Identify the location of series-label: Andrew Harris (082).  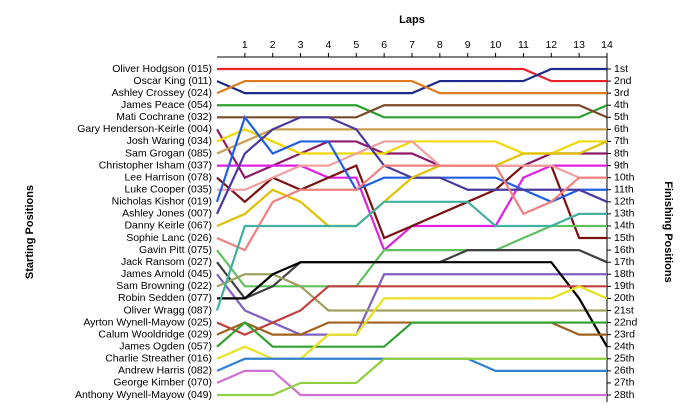
(165, 371).